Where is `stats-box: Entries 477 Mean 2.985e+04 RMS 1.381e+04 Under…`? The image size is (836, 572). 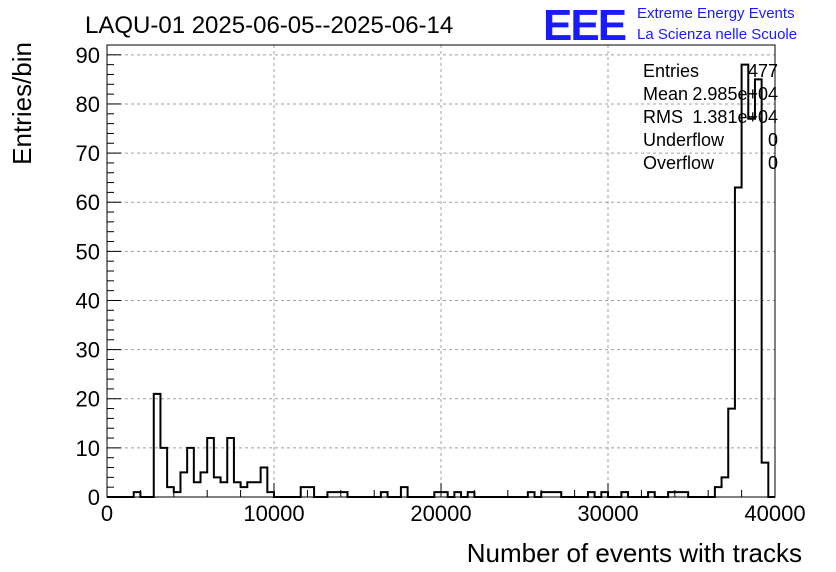
stats-box: Entries 477 Mean 2.985e+04 RMS 1.381e+04 Under… is located at coordinates (710, 117).